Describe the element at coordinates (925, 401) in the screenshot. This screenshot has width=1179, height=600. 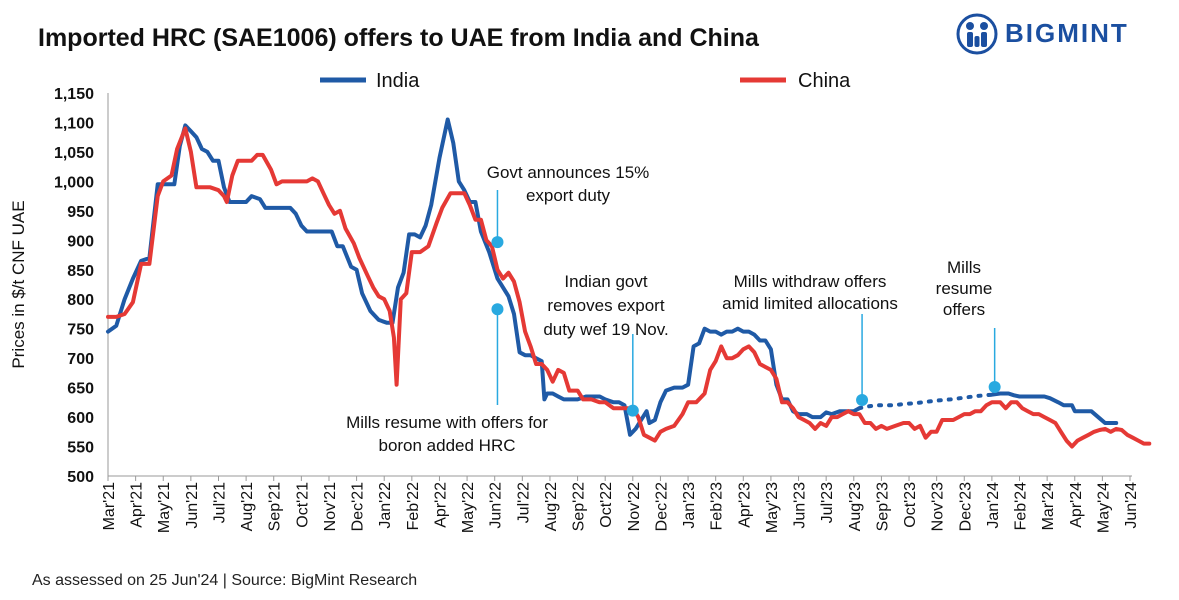
I see `series-line-india-dotted` at that location.